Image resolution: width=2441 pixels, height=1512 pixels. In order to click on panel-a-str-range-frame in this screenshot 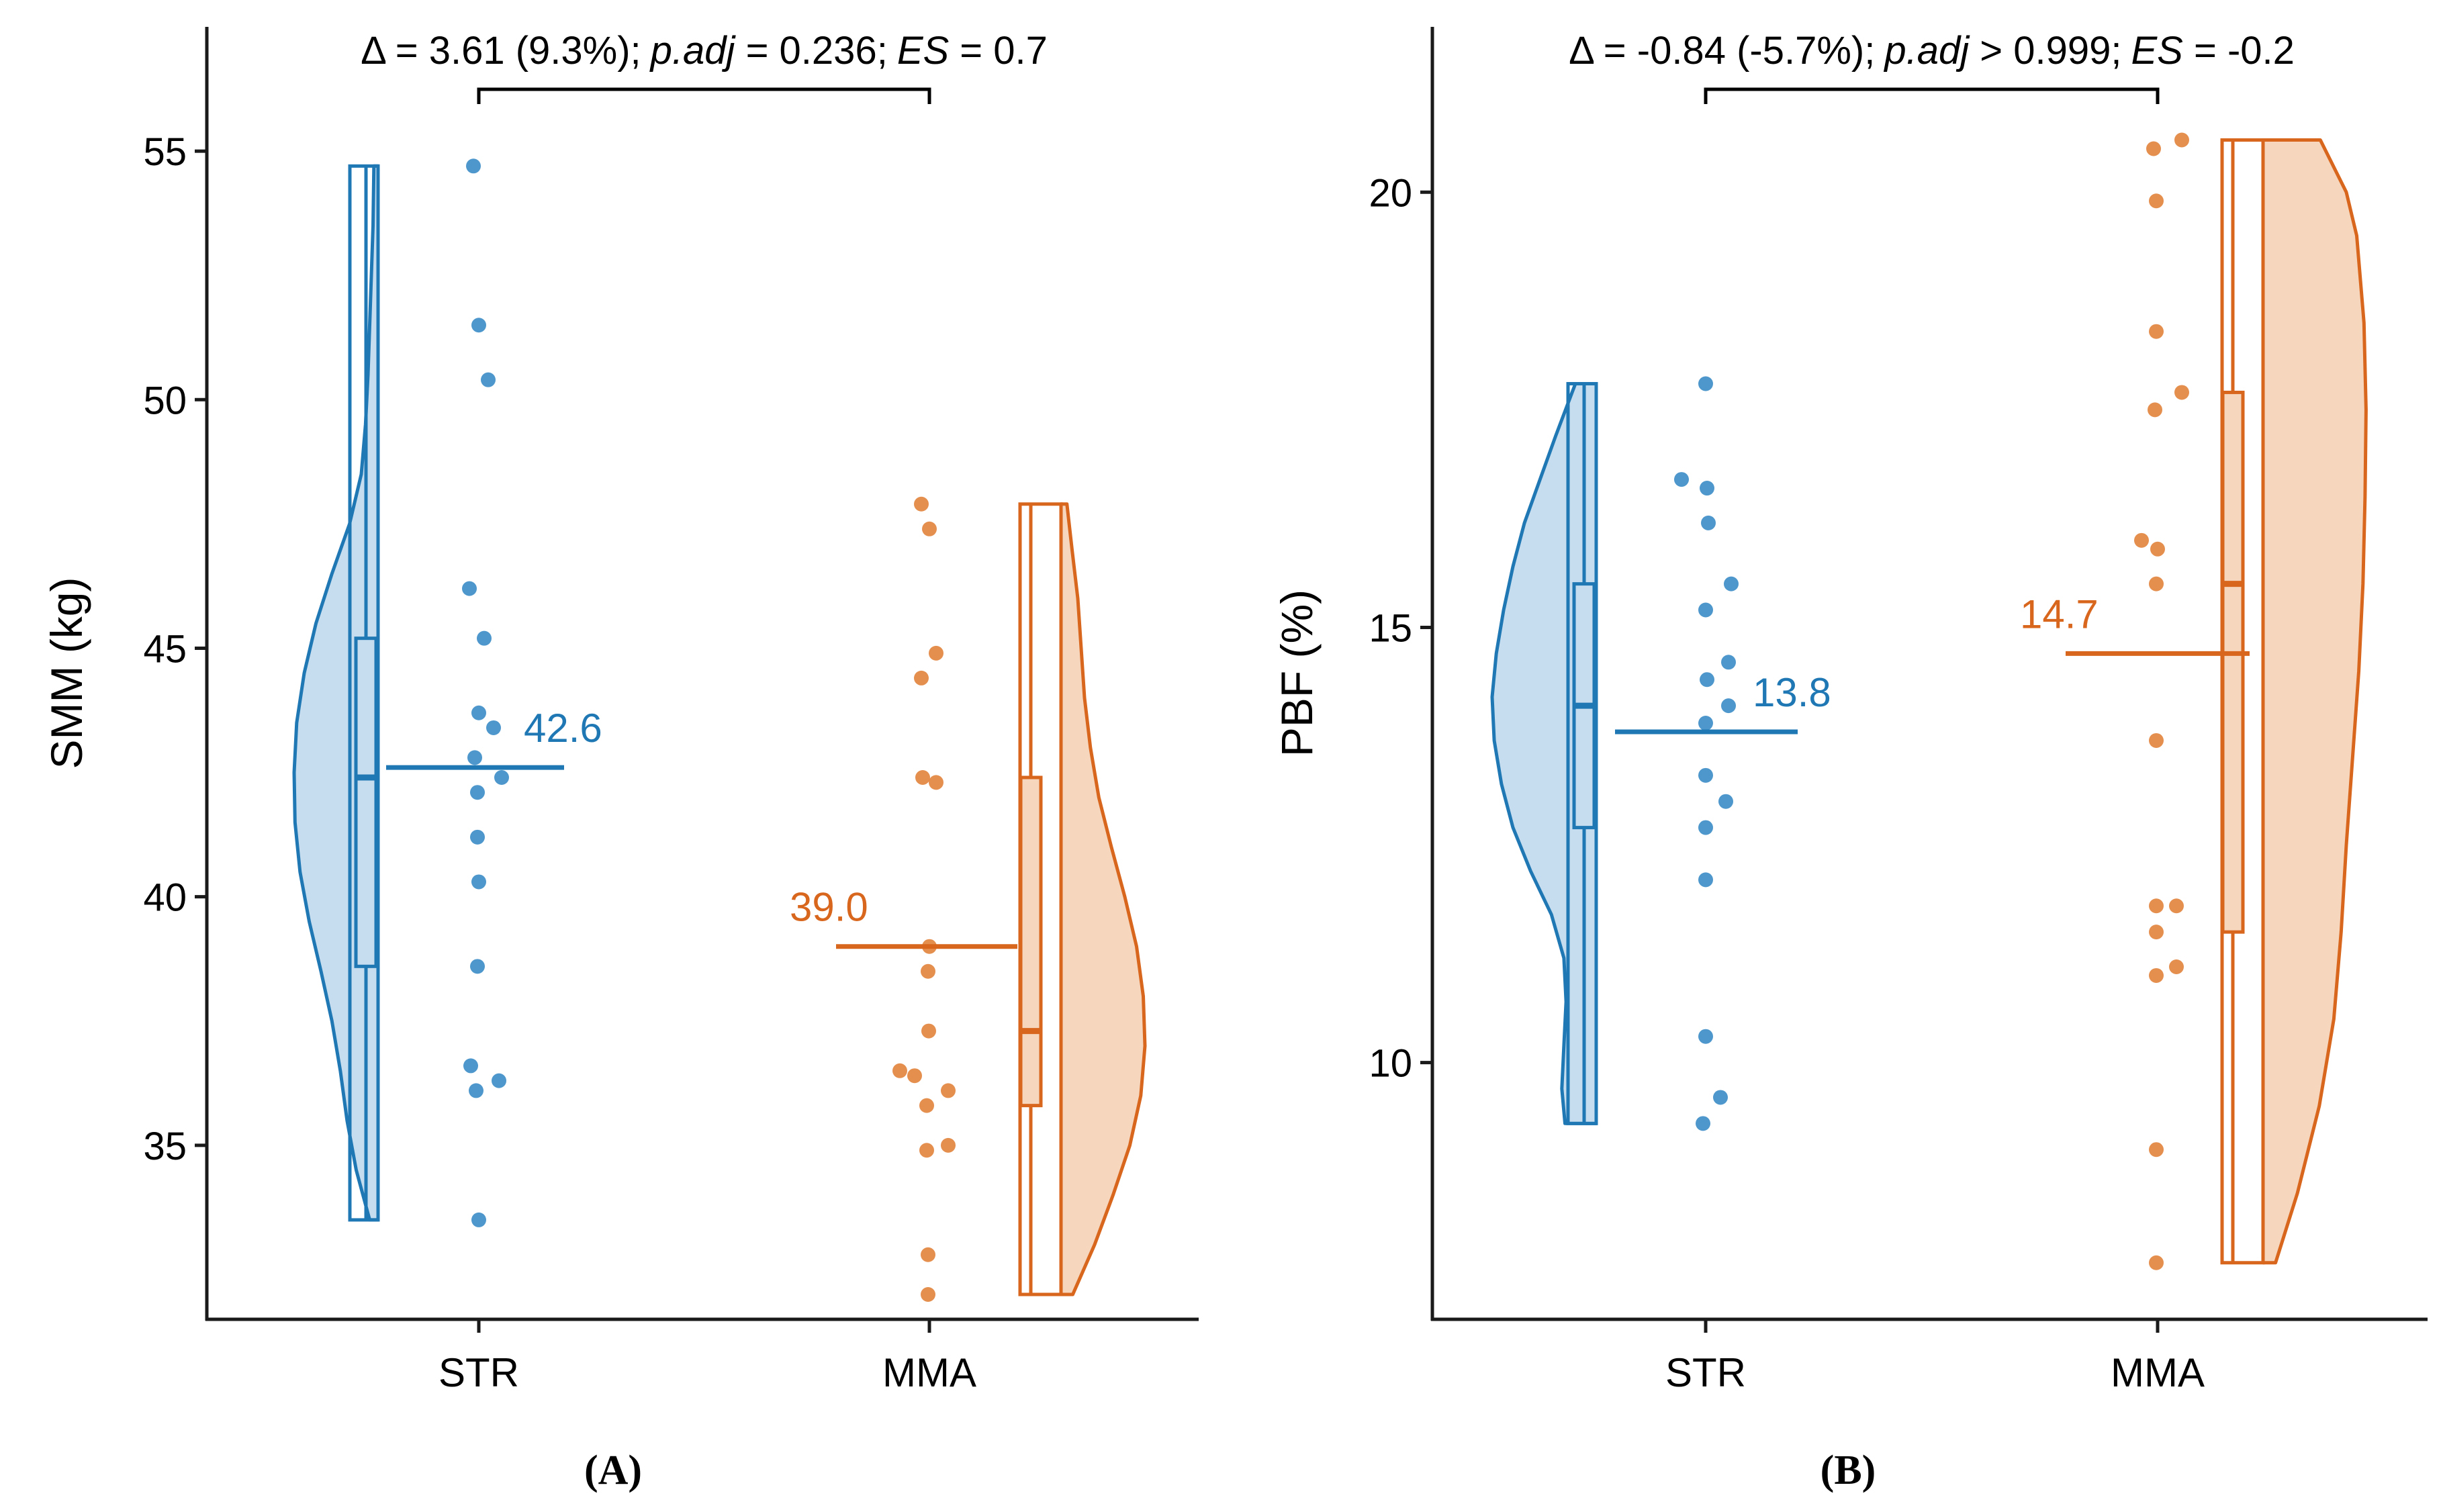, I will do `click(364, 693)`.